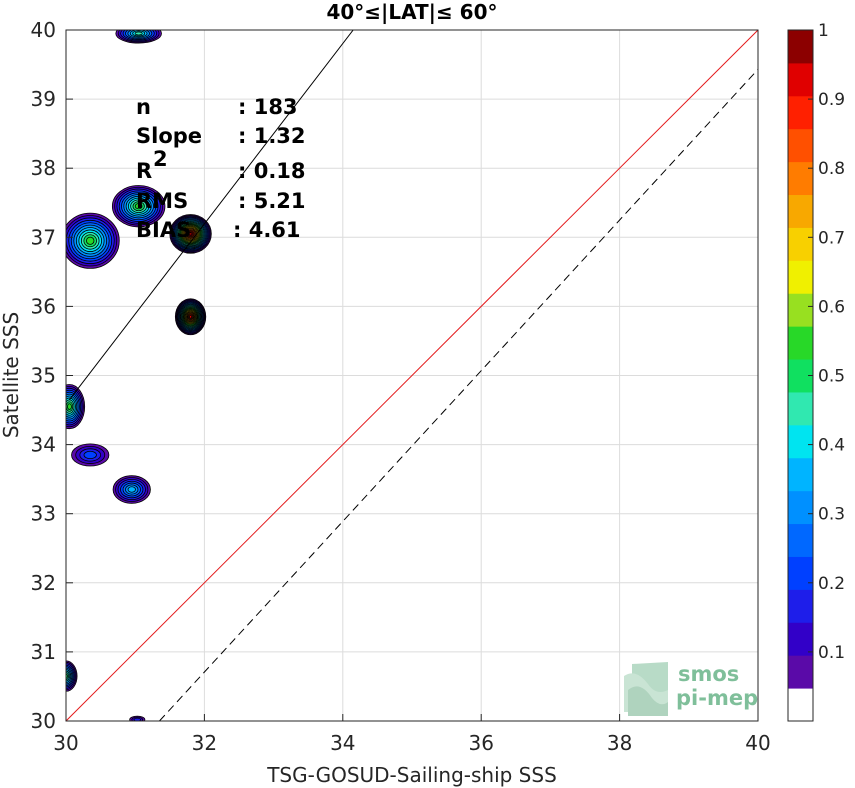 The height and width of the screenshot is (788, 855). What do you see at coordinates (169, 136) in the screenshot?
I see `stat-label: Slope` at bounding box center [169, 136].